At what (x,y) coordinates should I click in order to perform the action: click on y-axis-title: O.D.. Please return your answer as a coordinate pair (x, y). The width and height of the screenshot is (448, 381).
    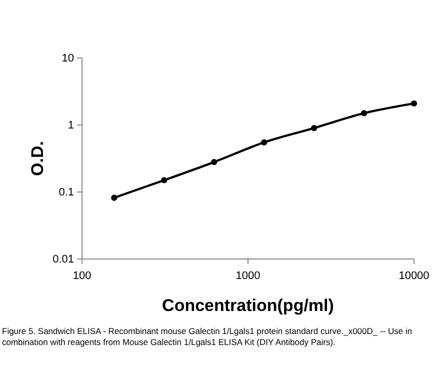
    Looking at the image, I should click on (37, 158).